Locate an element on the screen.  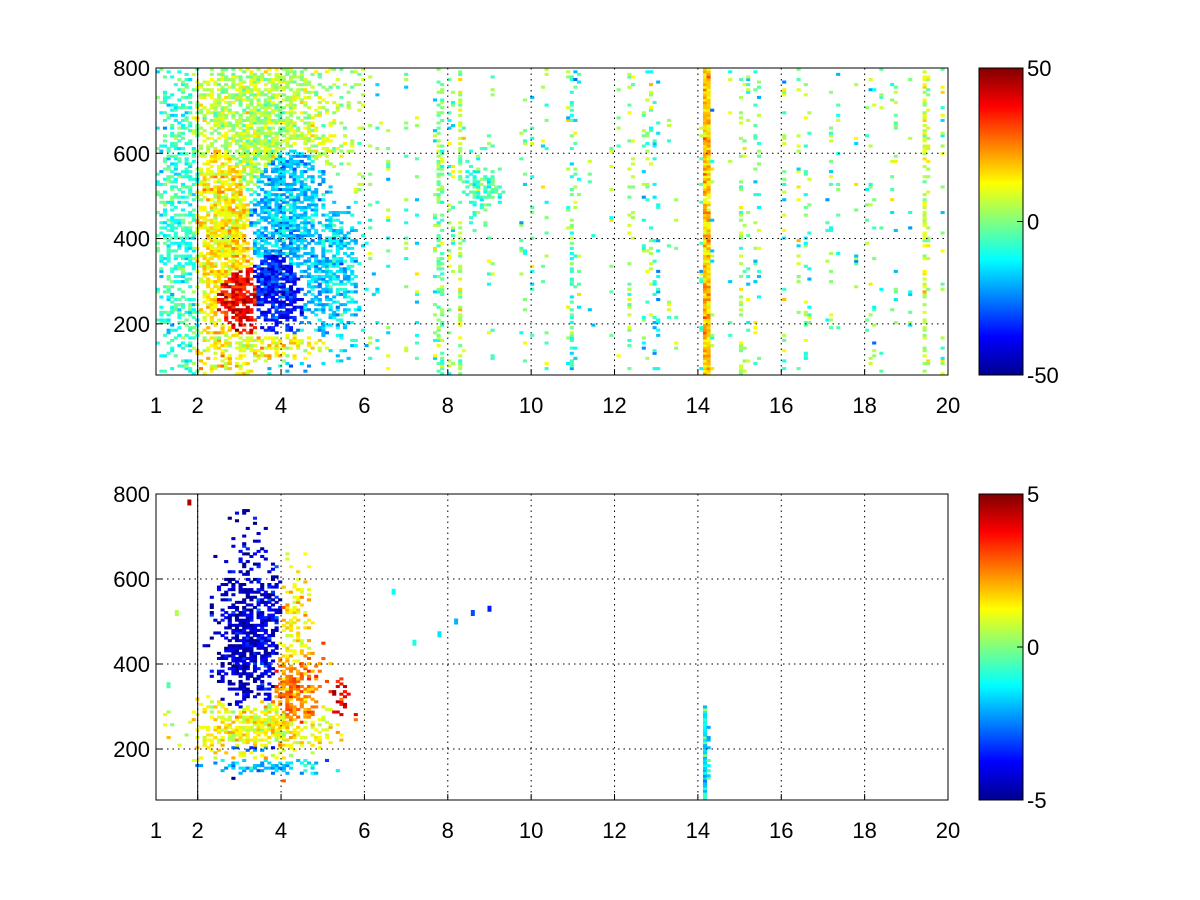
top-colorbar: 500-50 is located at coordinates (1018, 222).